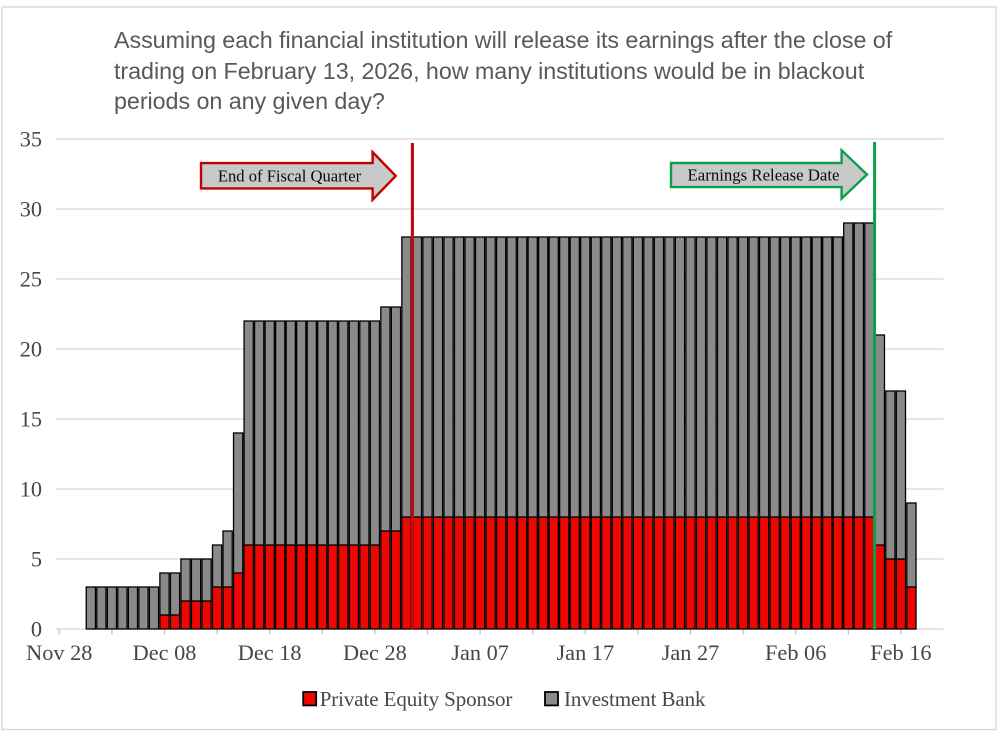  Describe the element at coordinates (31, 208) in the screenshot. I see `svg-text: 30` at that location.